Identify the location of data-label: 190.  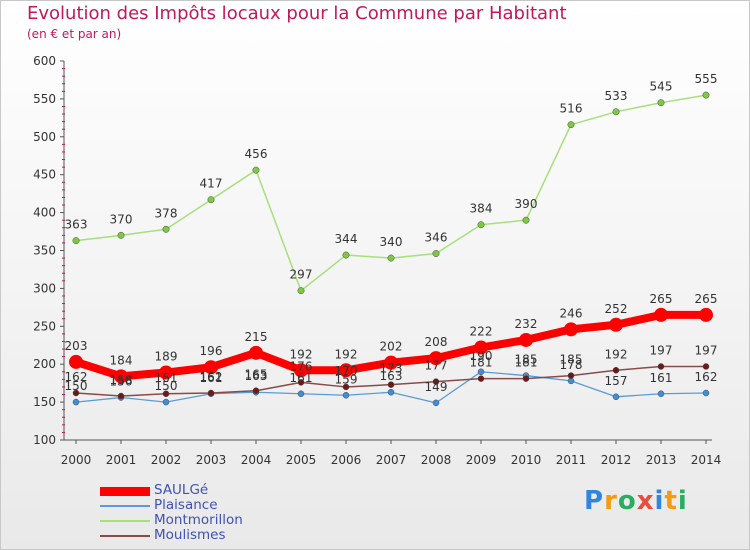
(481, 356).